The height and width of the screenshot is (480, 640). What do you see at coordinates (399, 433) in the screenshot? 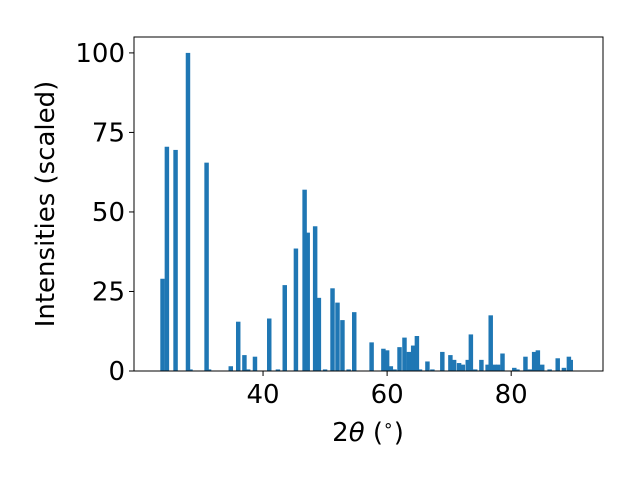
I see `x-title-paren-close: )` at bounding box center [399, 433].